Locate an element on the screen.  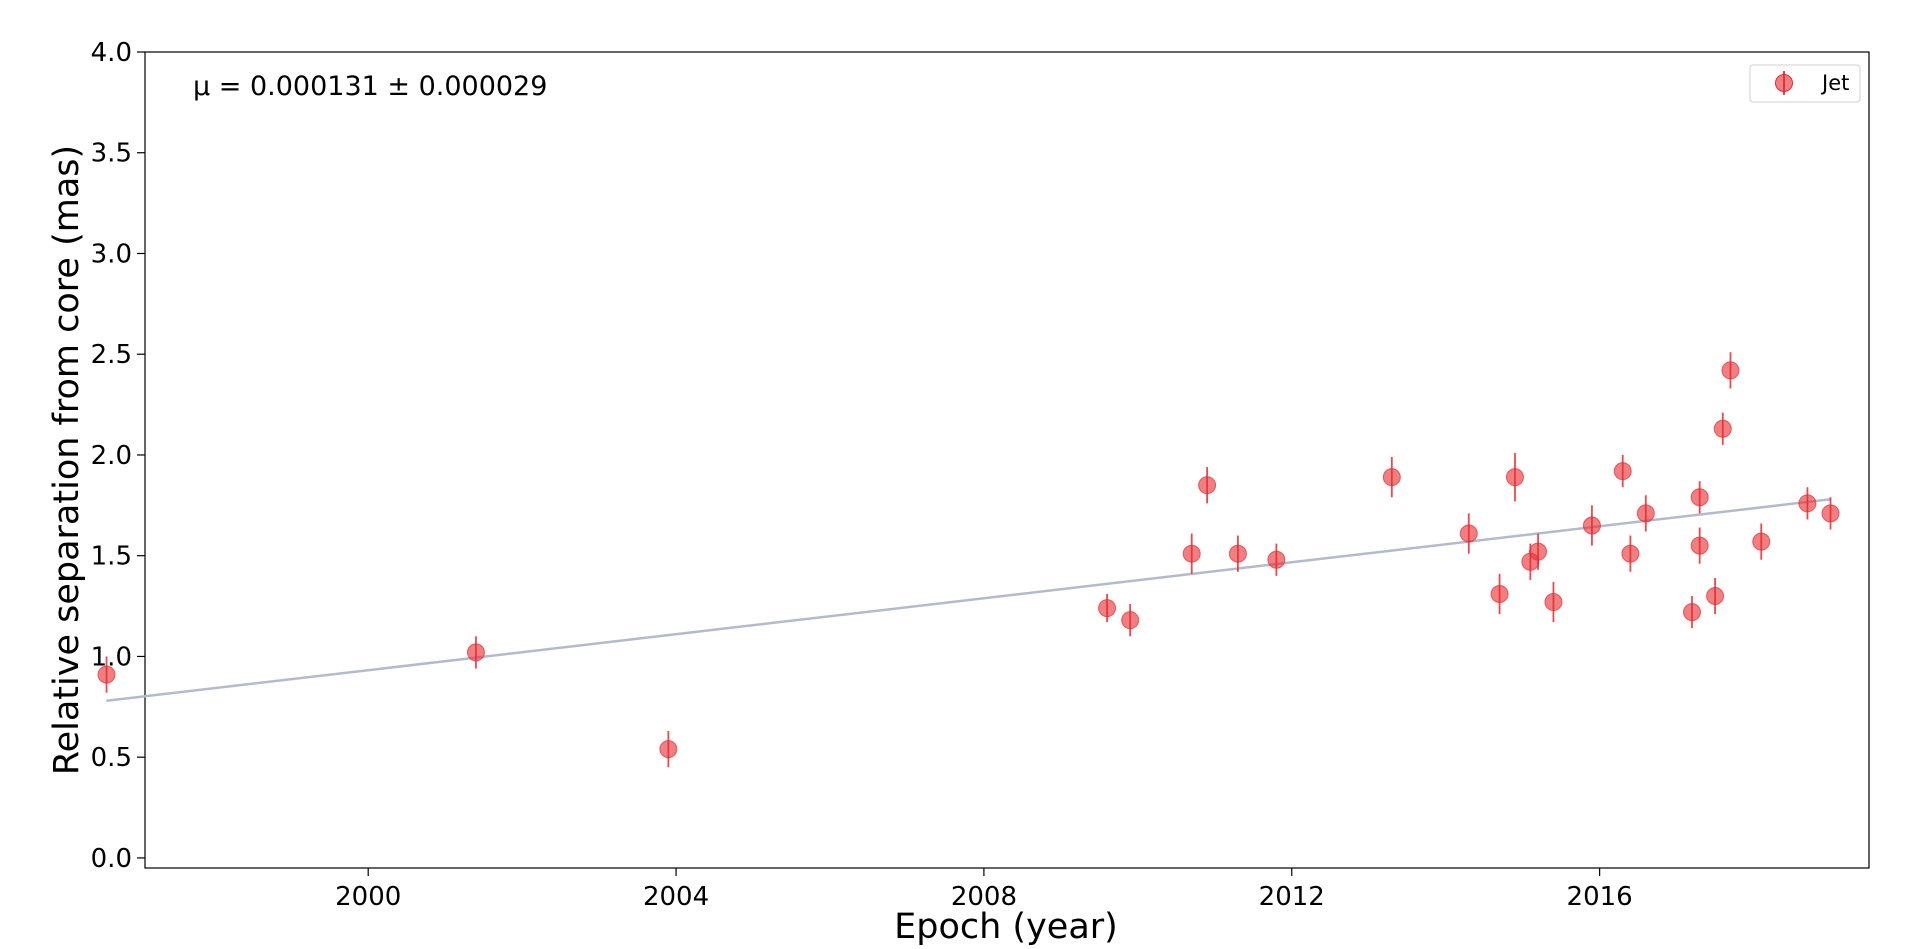
y-tick-label: 3.0 is located at coordinates (111, 254).